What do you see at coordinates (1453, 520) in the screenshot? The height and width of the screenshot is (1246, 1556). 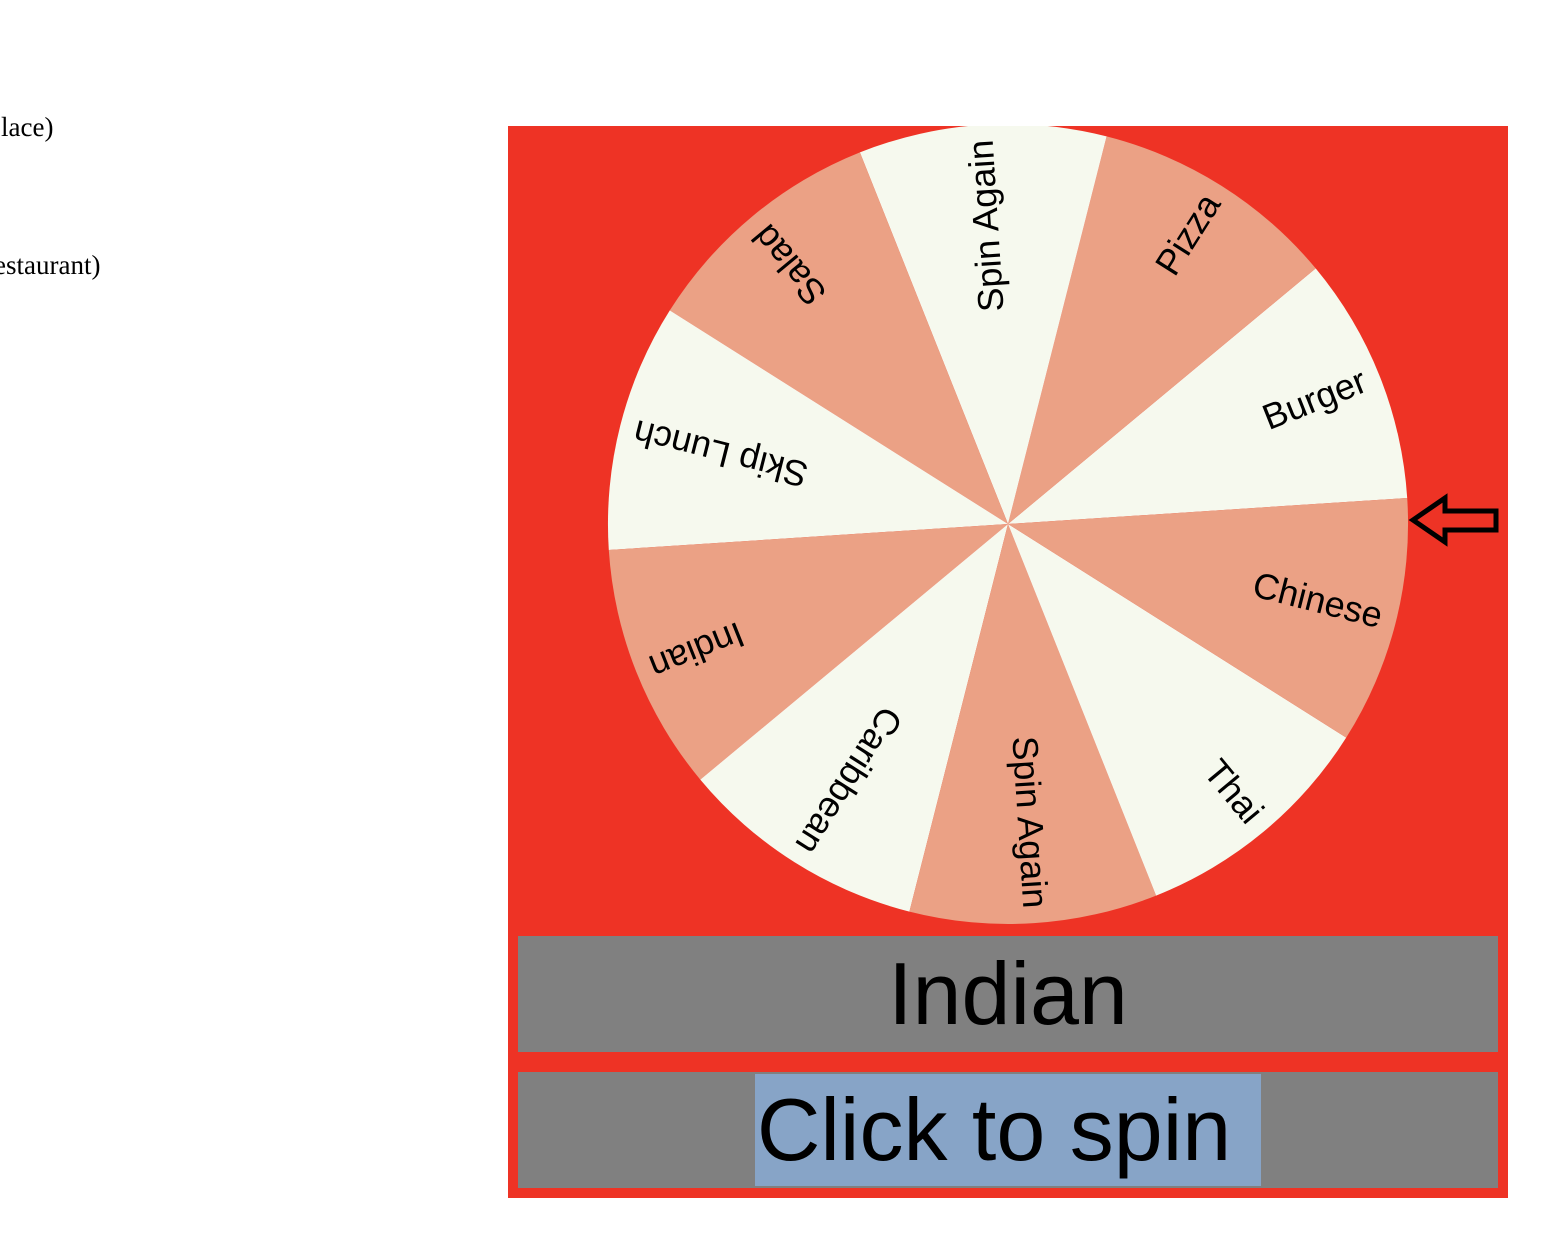 I see `arrow-pointer-icon` at bounding box center [1453, 520].